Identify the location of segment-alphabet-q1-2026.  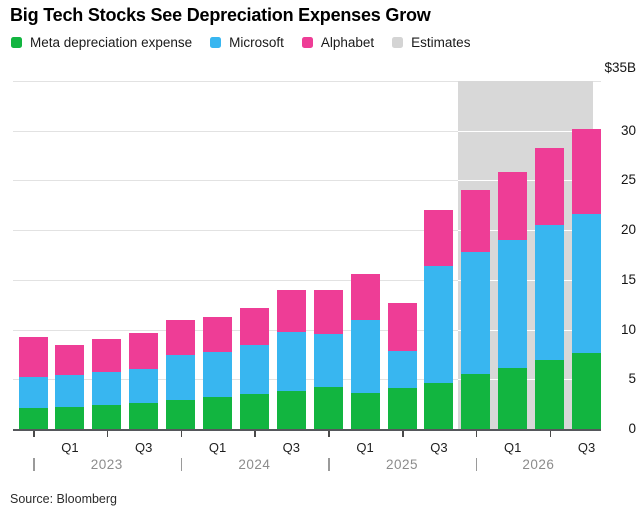
(513, 206).